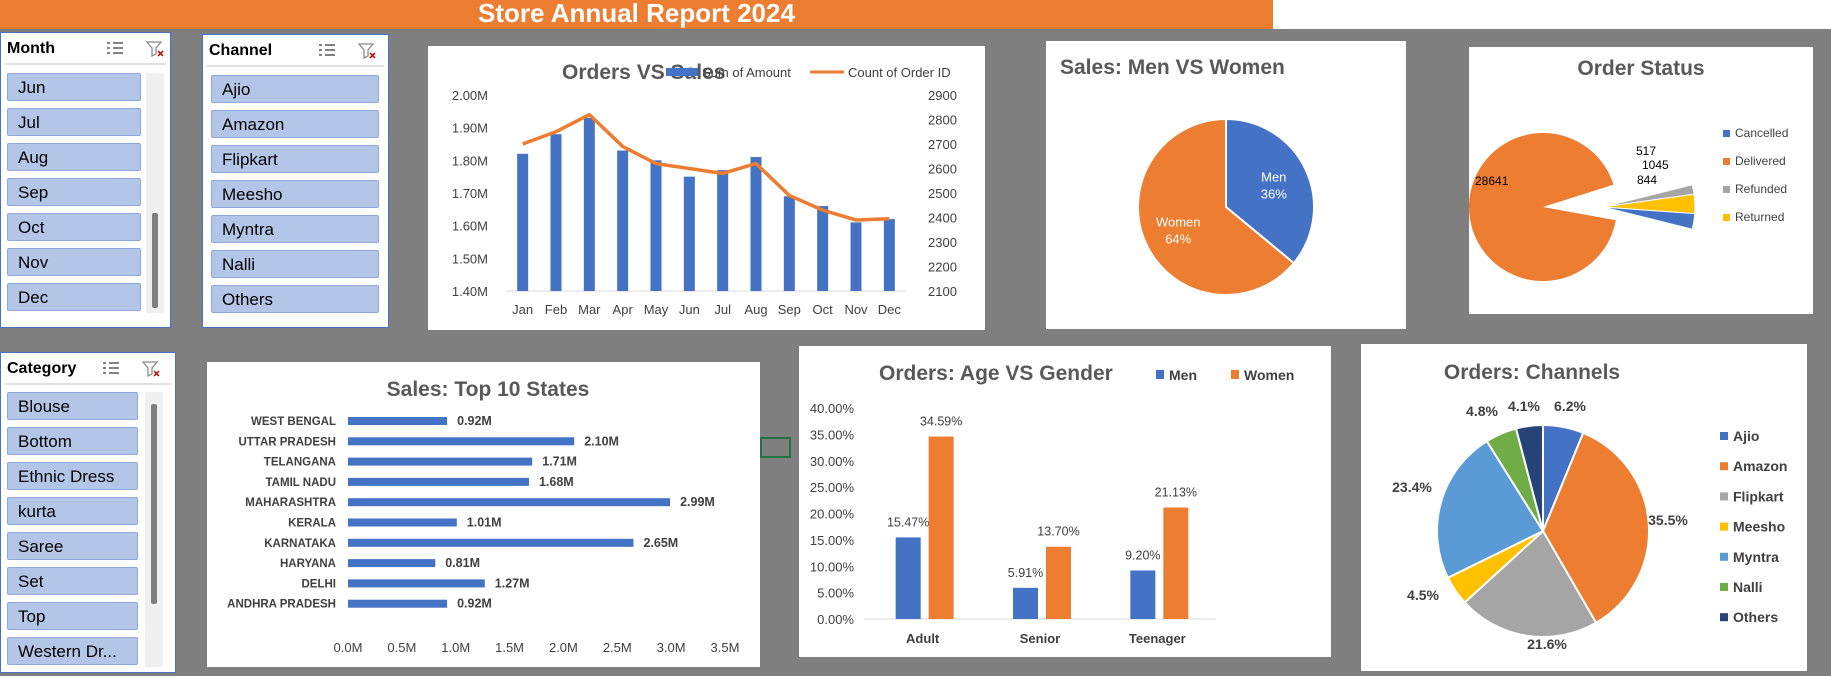 The height and width of the screenshot is (676, 1831). Describe the element at coordinates (74, 262) in the screenshot. I see `slicer-item: Nov` at that location.